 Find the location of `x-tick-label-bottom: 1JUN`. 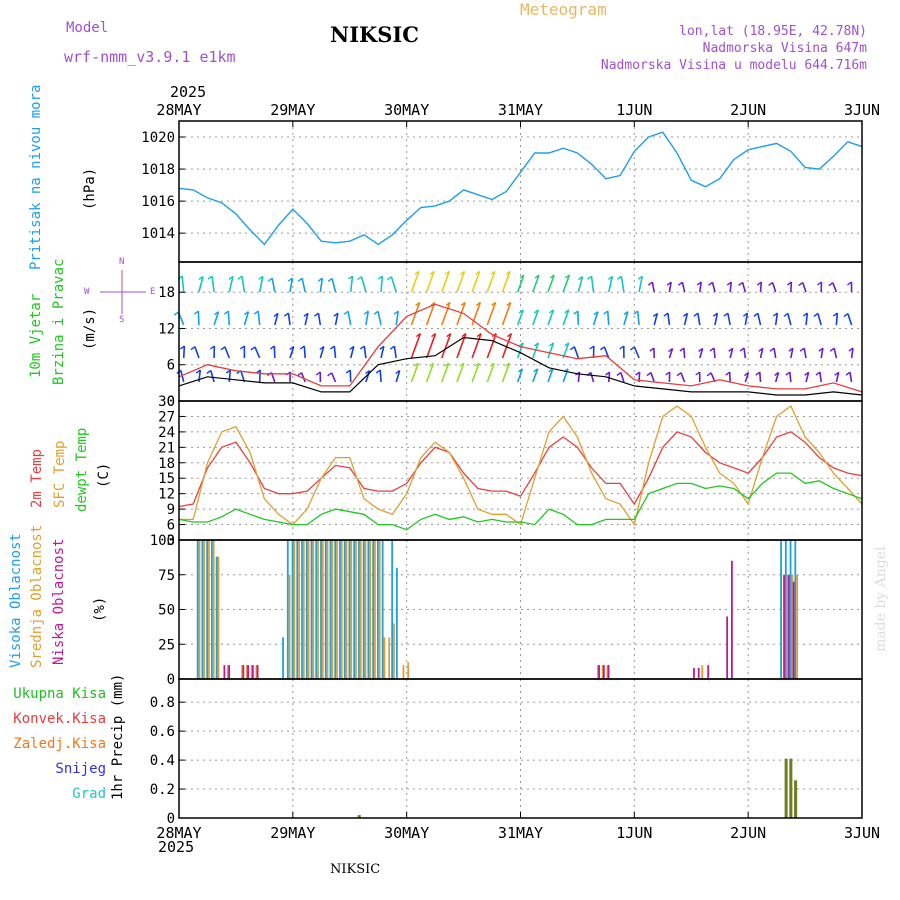

x-tick-label-bottom: 1JUN is located at coordinates (634, 833).